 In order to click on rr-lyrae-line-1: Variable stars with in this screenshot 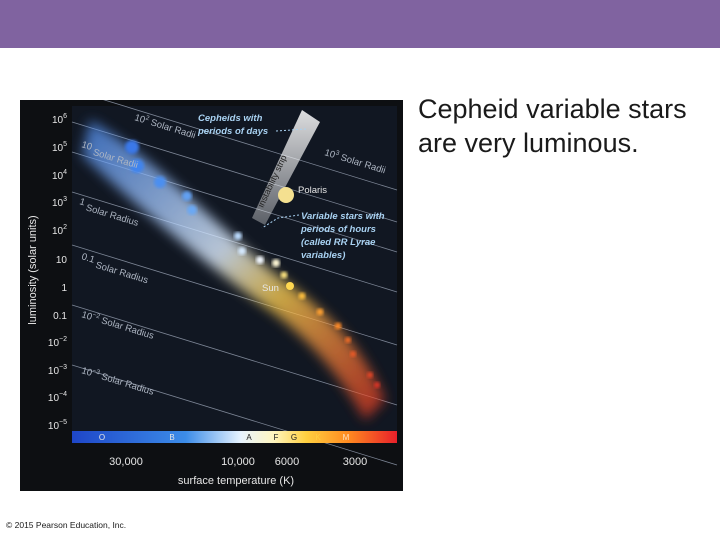, I will do `click(343, 216)`.